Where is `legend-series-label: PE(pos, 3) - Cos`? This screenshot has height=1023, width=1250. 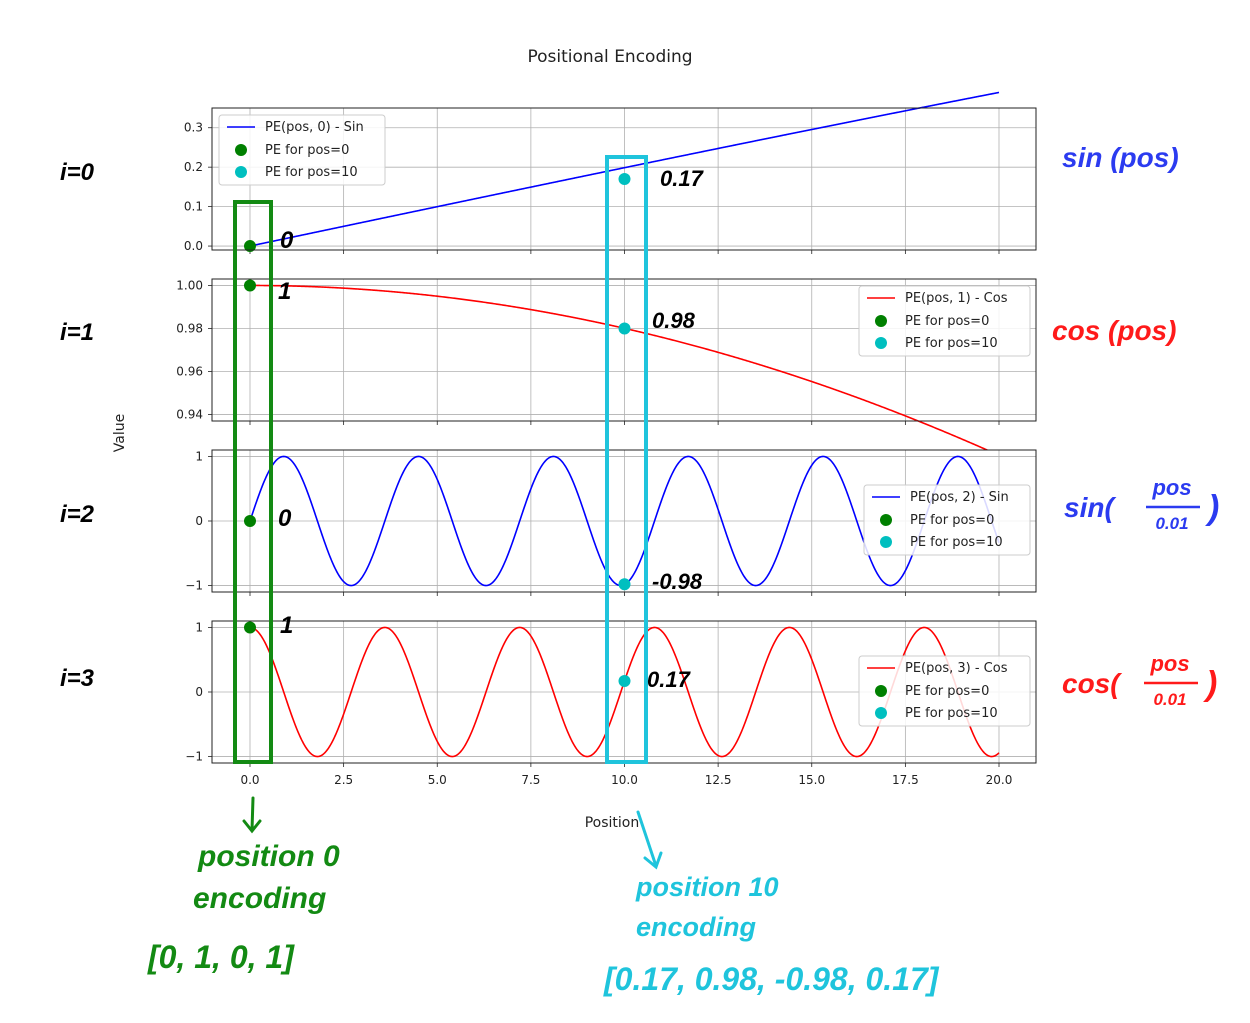
legend-series-label: PE(pos, 3) - Cos is located at coordinates (956, 668).